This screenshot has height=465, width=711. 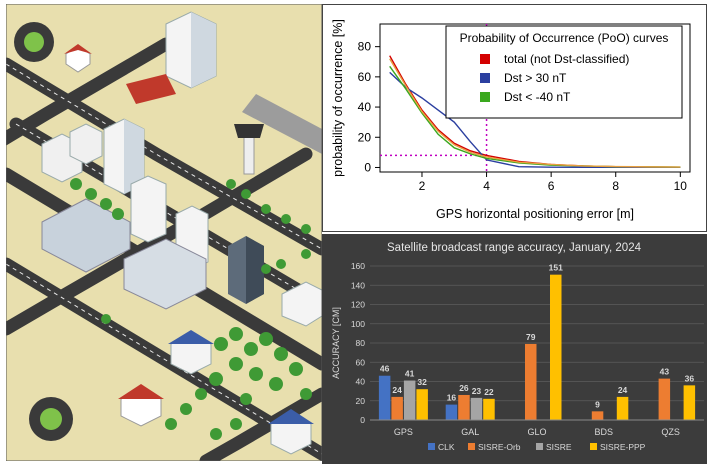 I want to click on data-label: 79, so click(x=531, y=337).